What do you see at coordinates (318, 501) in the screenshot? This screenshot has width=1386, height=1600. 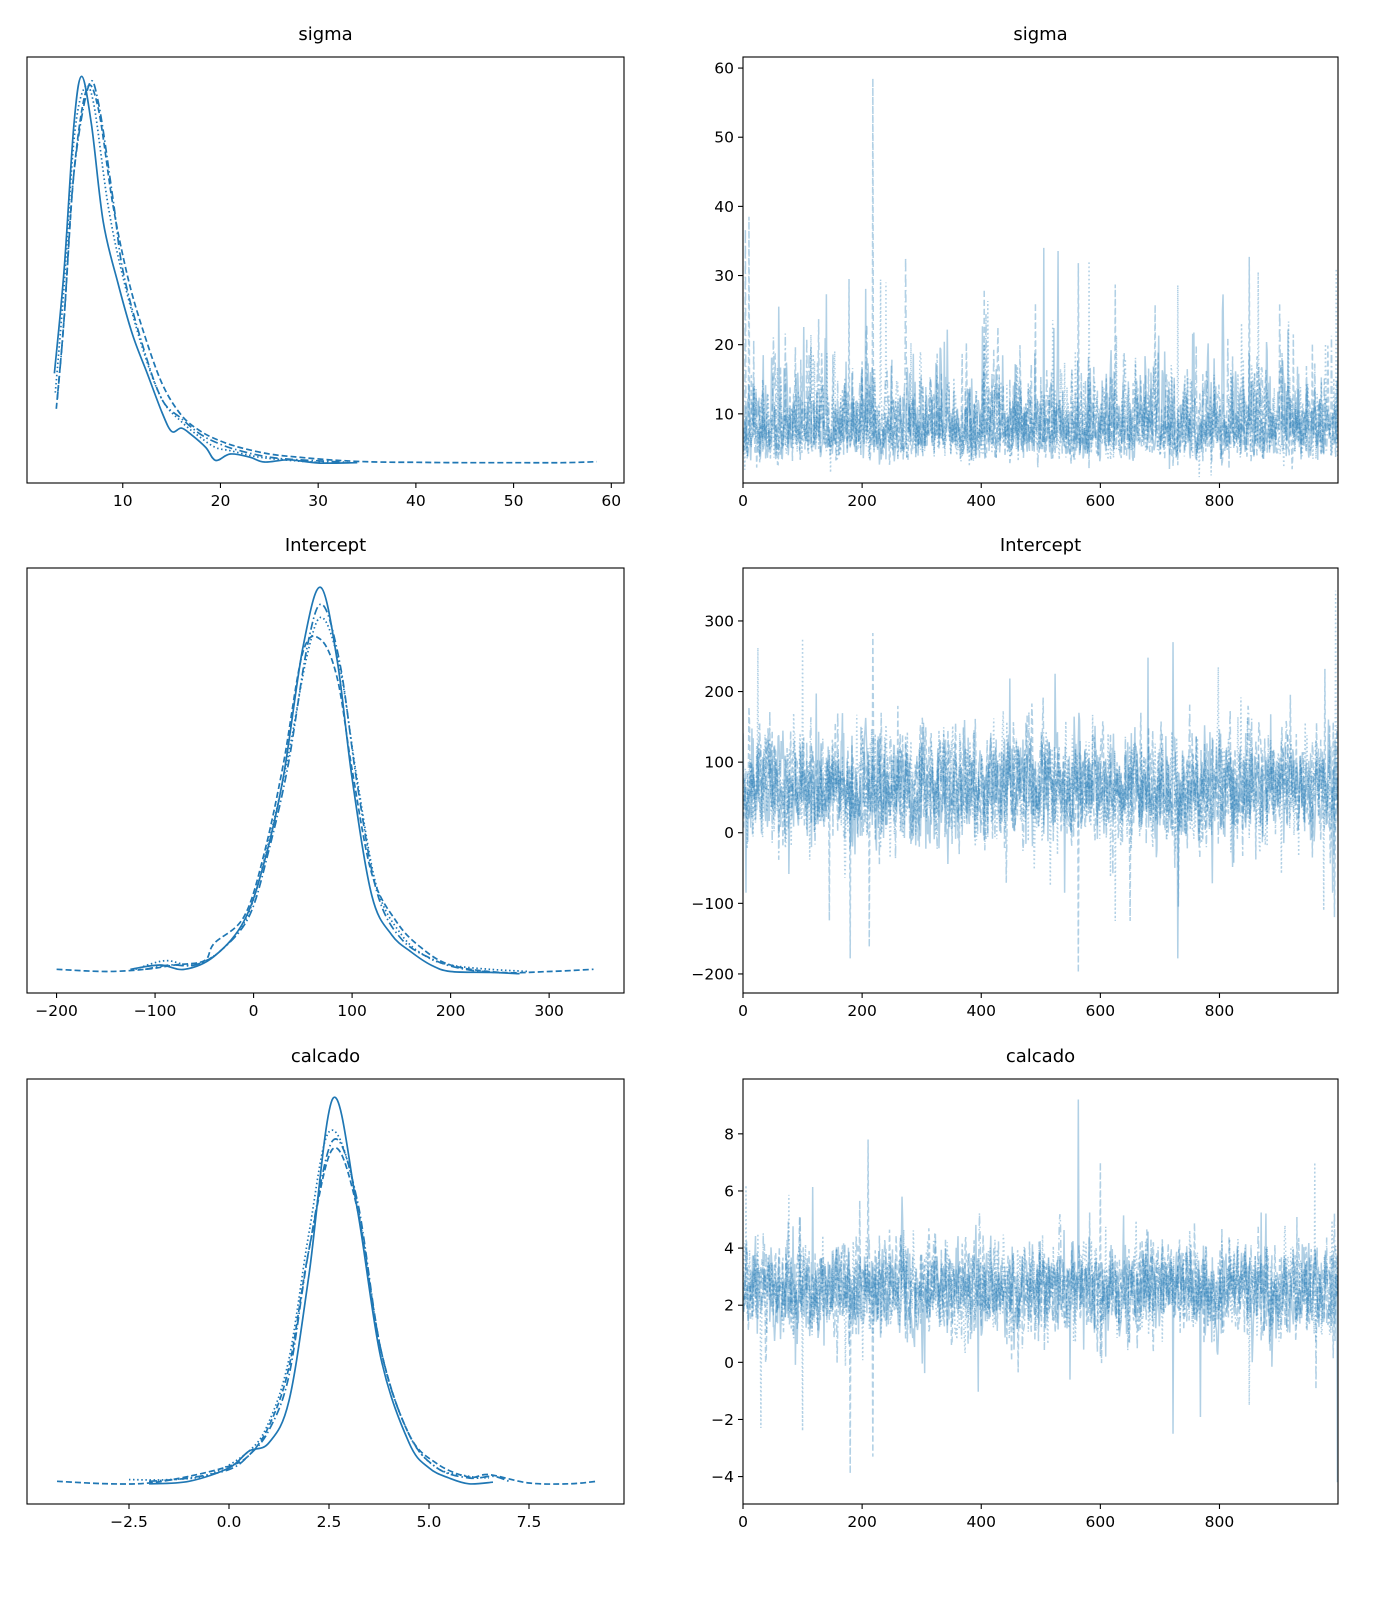 I see `x-tick-label: 30` at bounding box center [318, 501].